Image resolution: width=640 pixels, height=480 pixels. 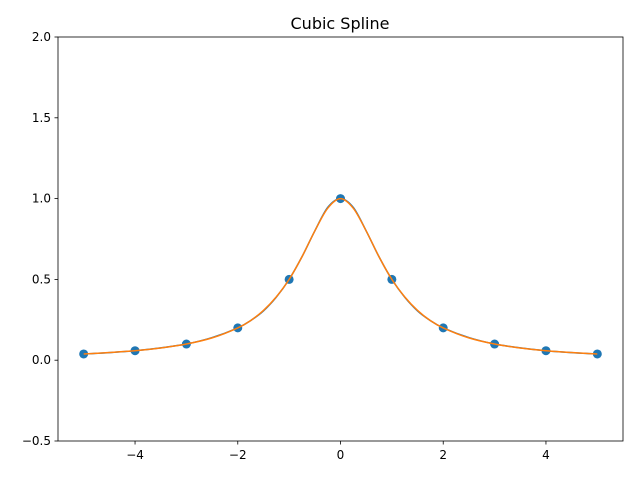 I want to click on y-tick-label: 0.0, so click(x=41, y=360).